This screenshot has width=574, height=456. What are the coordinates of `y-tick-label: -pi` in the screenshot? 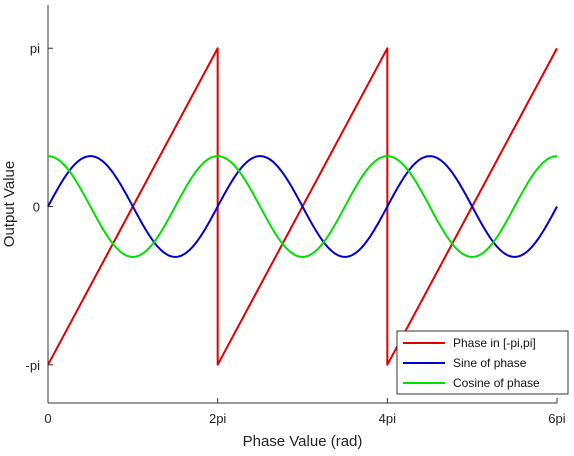 It's located at (33, 365).